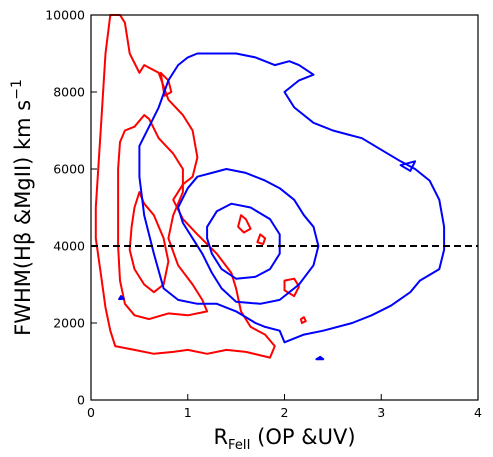 The height and width of the screenshot is (457, 493). What do you see at coordinates (81, 400) in the screenshot?
I see `y-tick-label: 0` at bounding box center [81, 400].